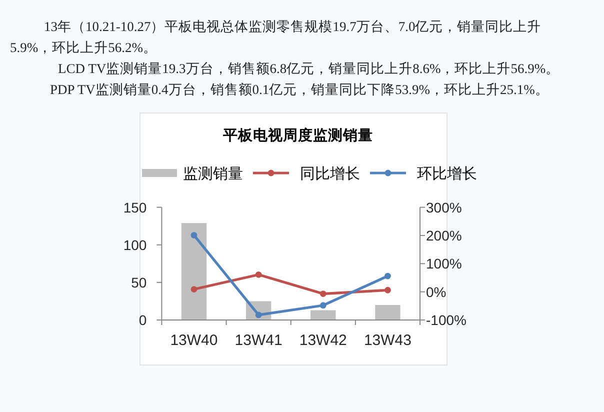 This screenshot has height=412, width=604. Describe the element at coordinates (139, 282) in the screenshot. I see `y-tick-label: 50` at that location.